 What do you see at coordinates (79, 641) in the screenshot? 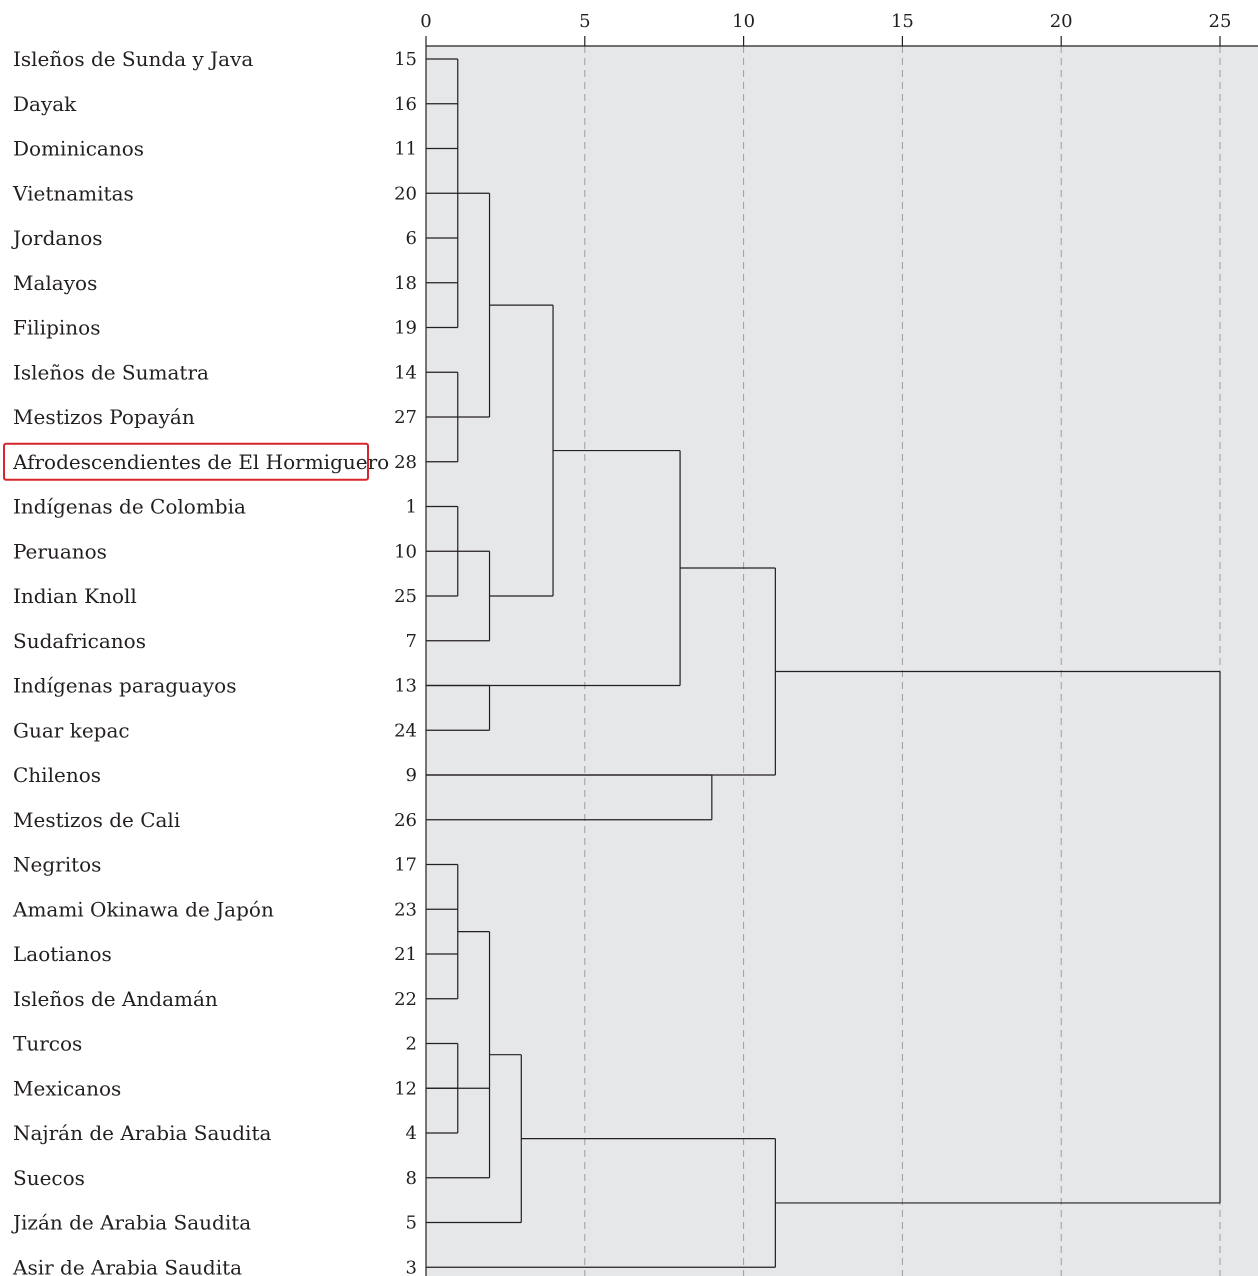
I see `leaf-label: Sudafricanos` at bounding box center [79, 641].